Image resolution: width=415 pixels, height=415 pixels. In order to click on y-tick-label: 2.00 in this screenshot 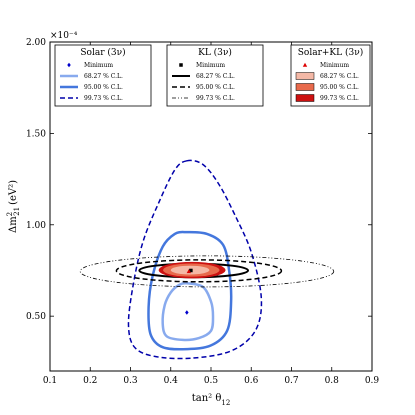, I will do `click(36, 43)`.